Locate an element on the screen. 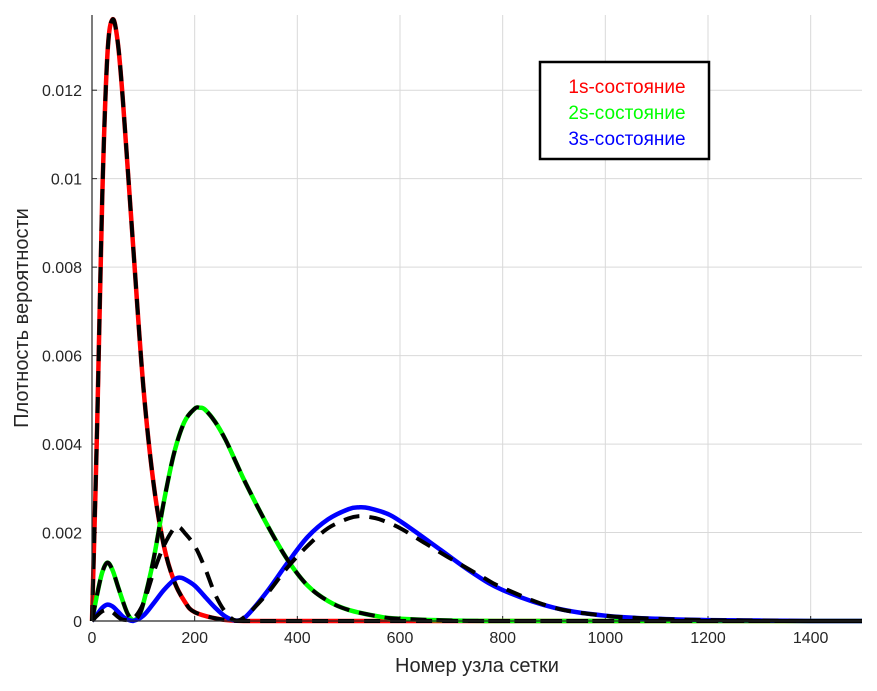  x-axis-title: Номер узла сетки is located at coordinates (477, 666).